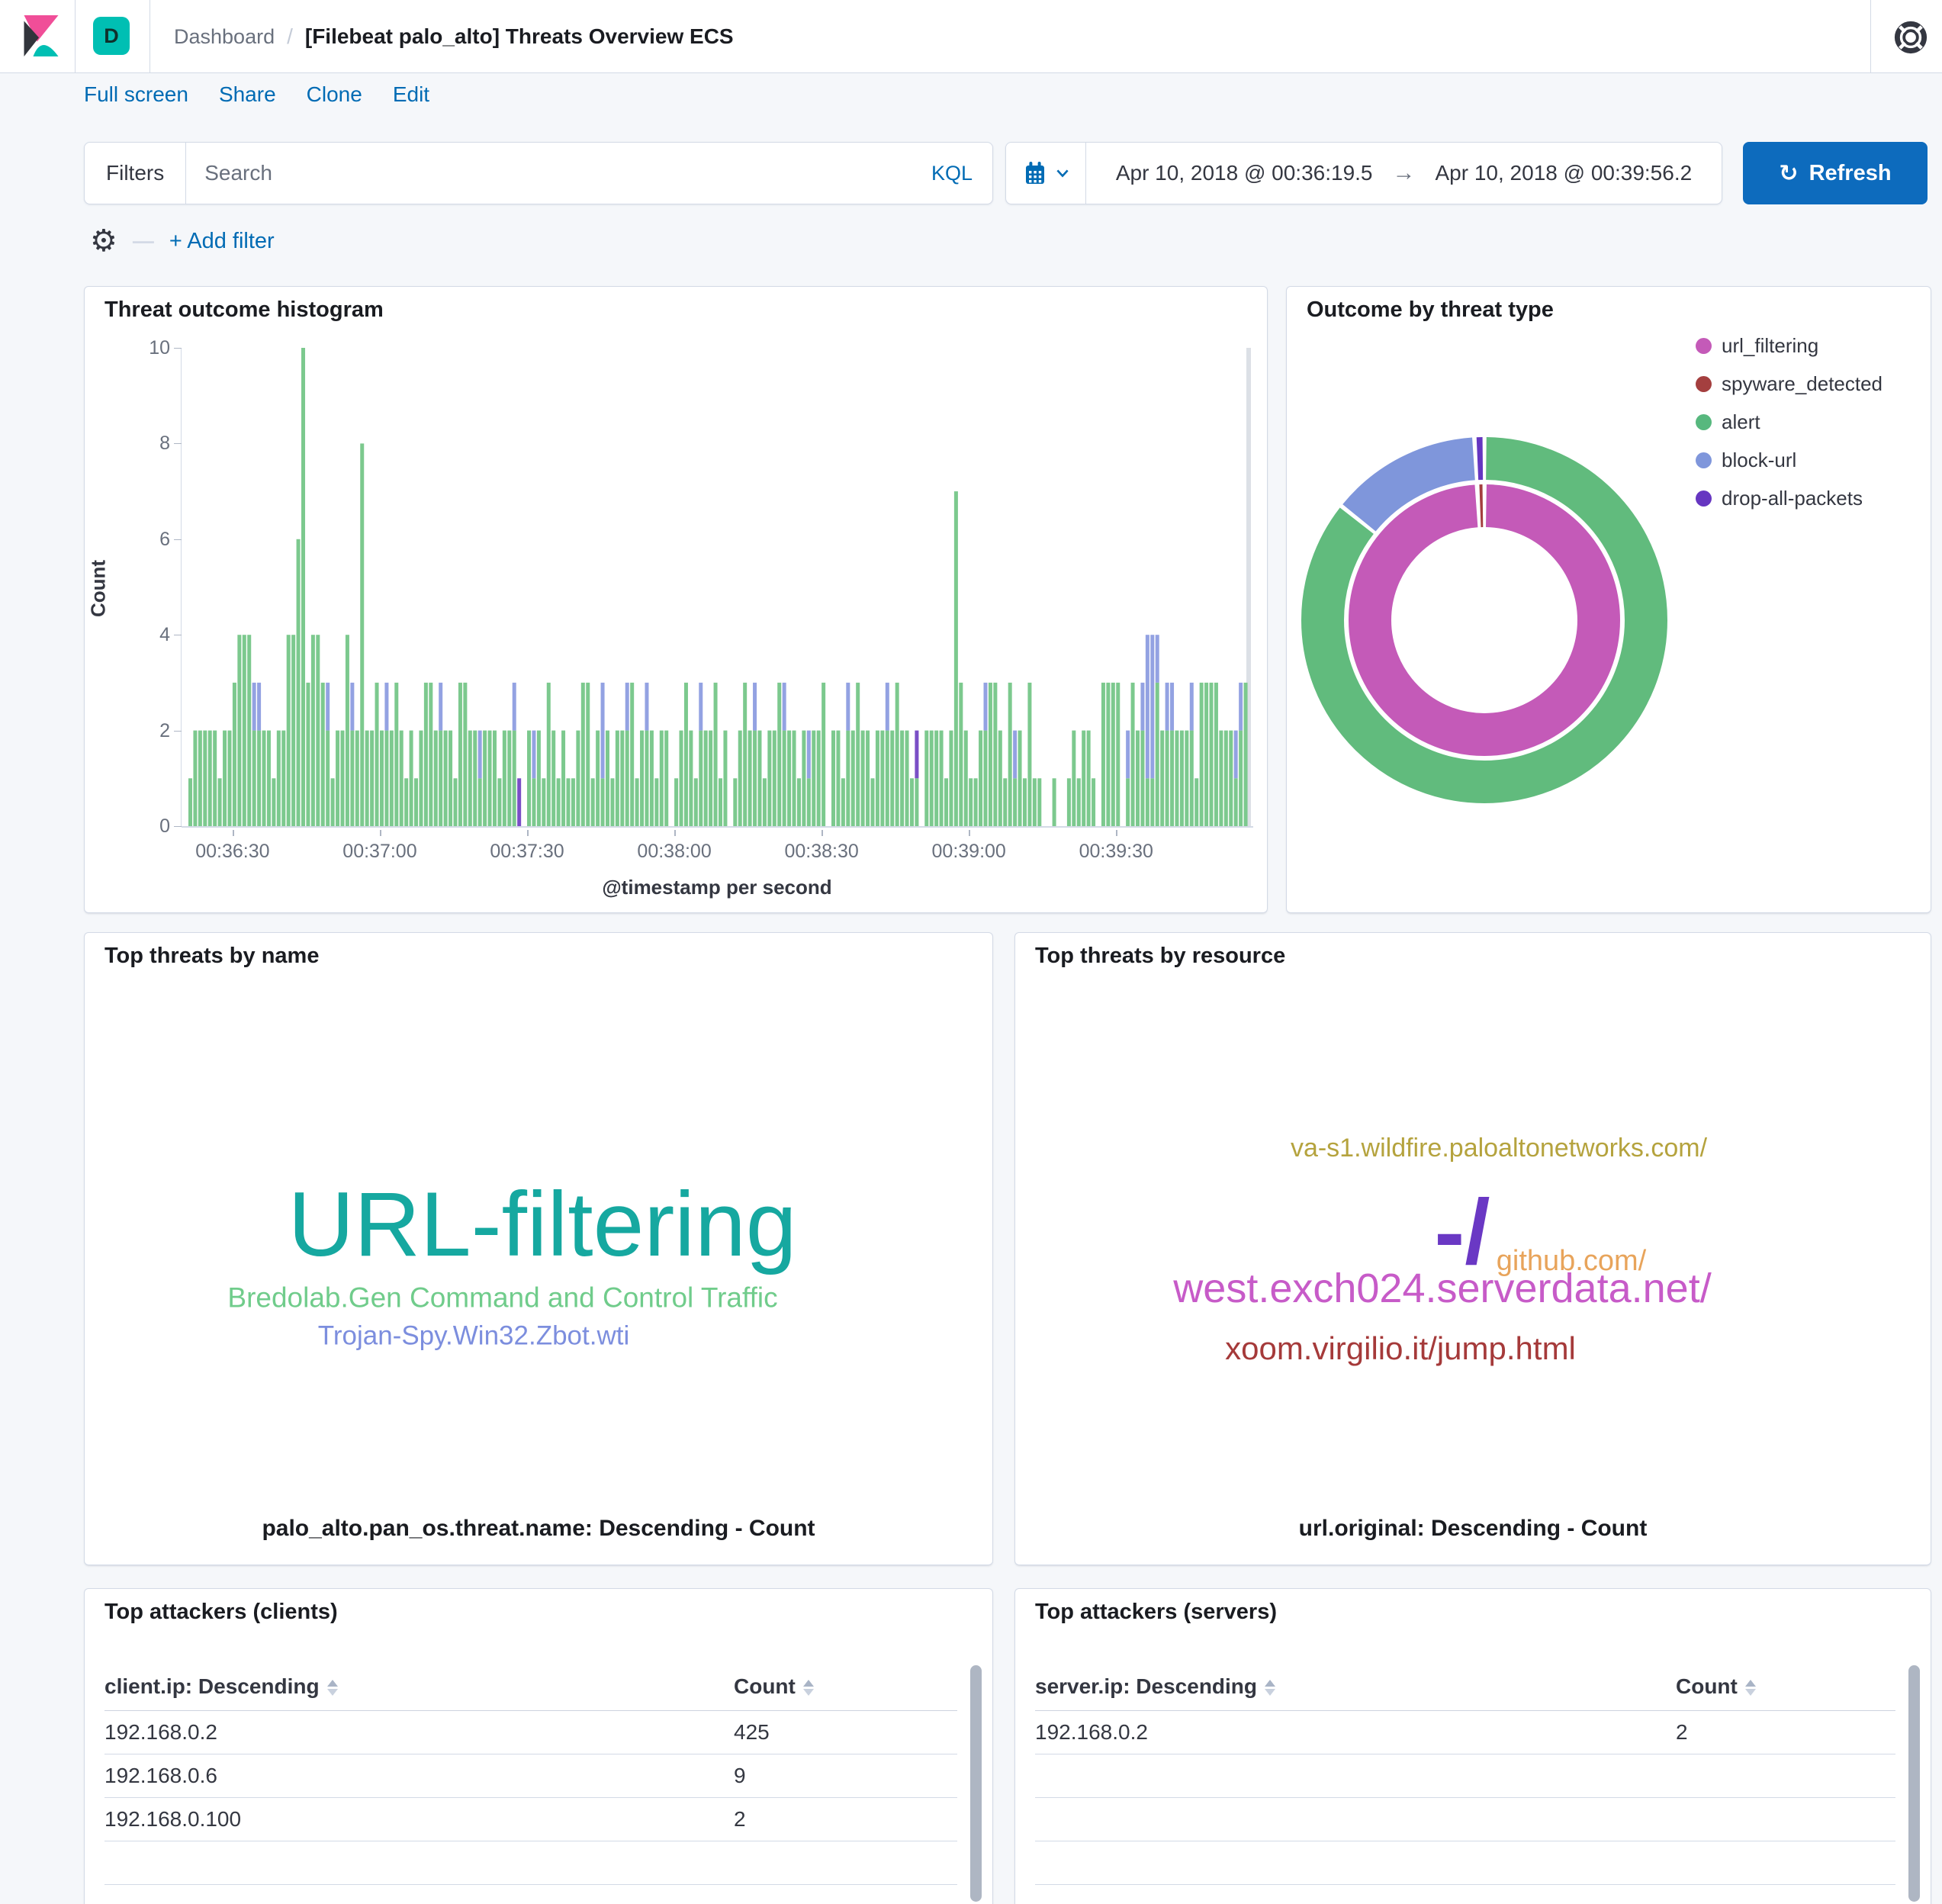  Describe the element at coordinates (334, 94) in the screenshot. I see `toolbar-link-clone: Clone` at that location.